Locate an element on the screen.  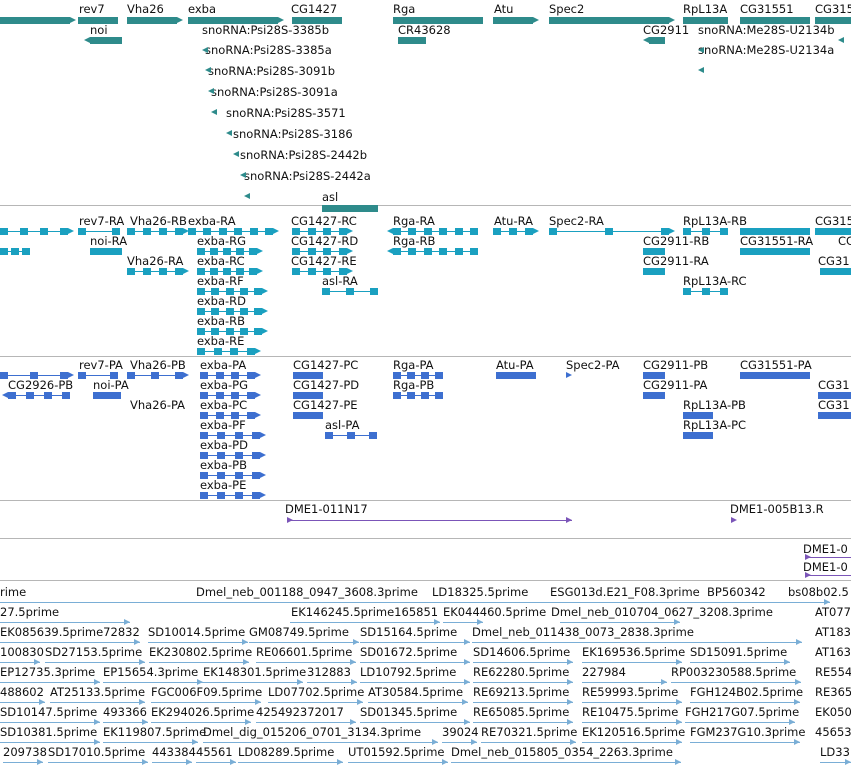
ests-label-e3: LD18325.5prime is located at coordinates (480, 592).